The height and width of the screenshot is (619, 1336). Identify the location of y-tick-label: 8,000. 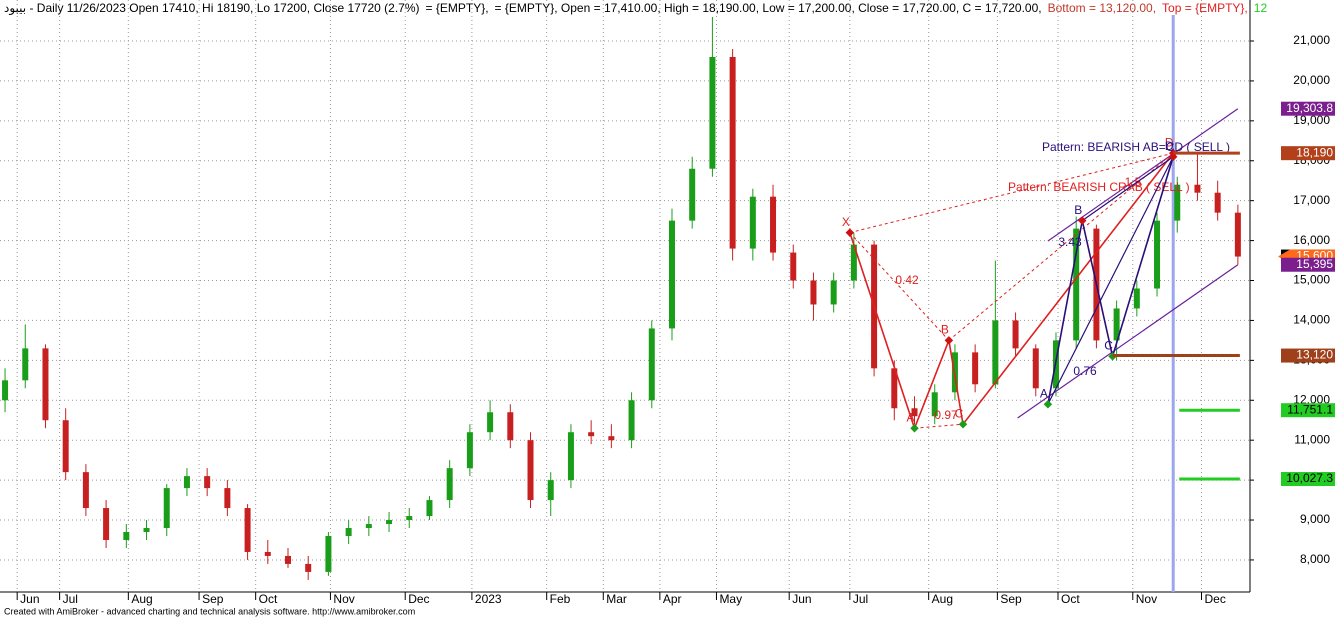
(1315, 559).